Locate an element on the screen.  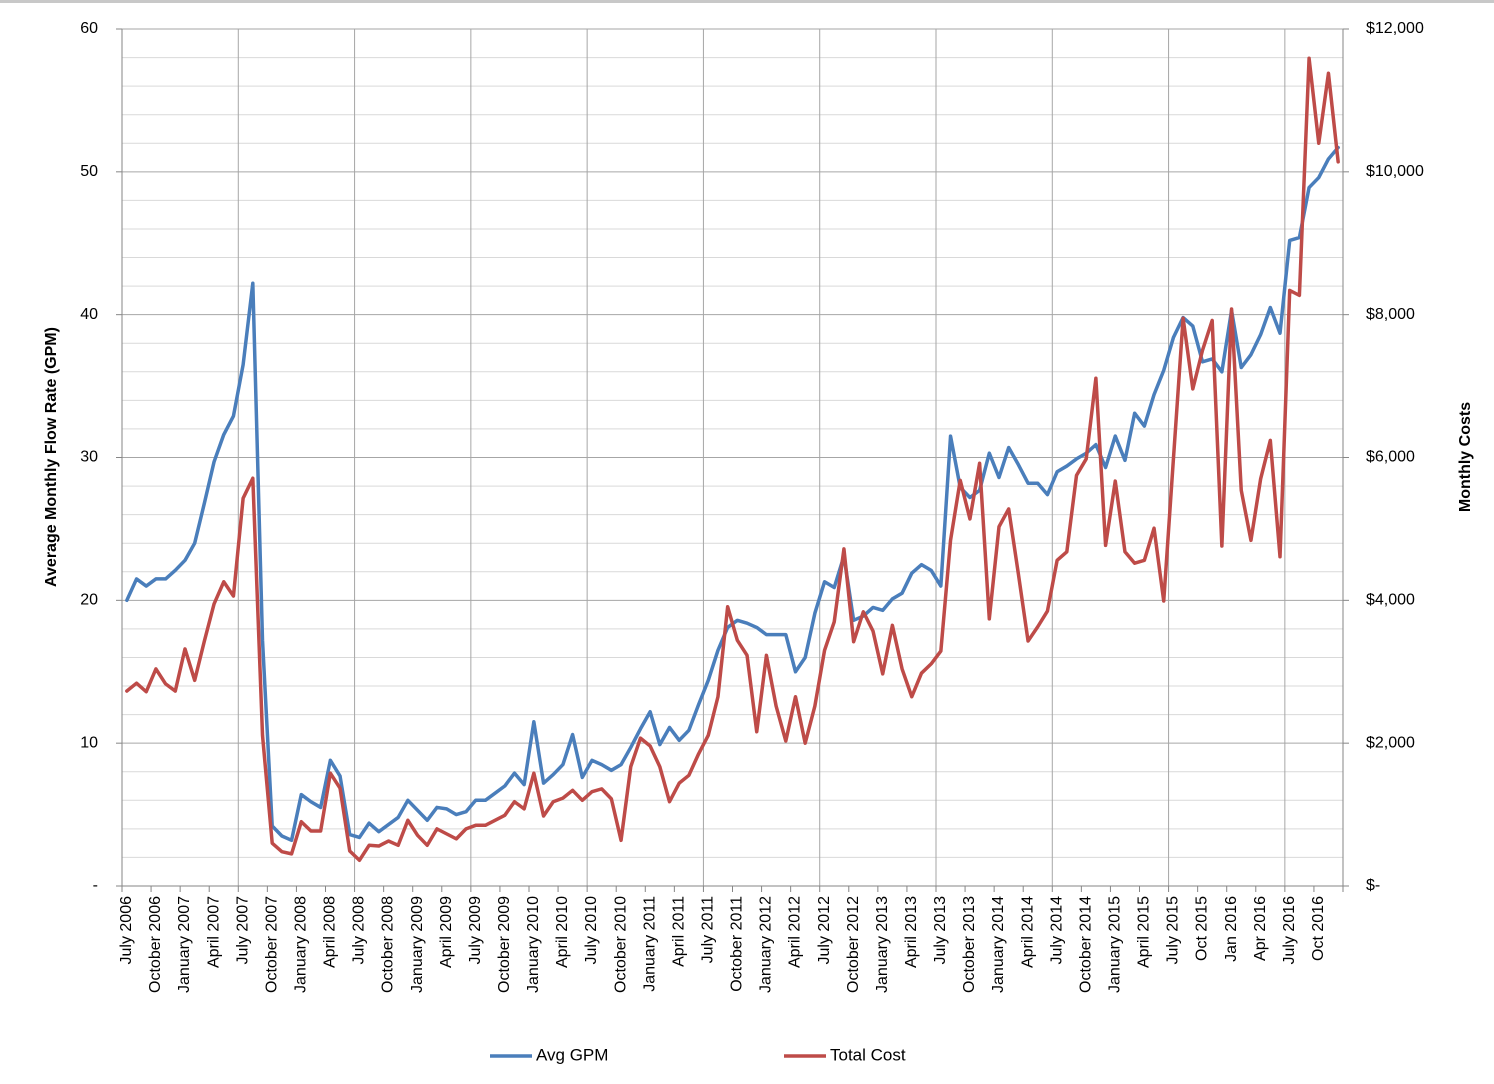
legend-label: Total Cost is located at coordinates (868, 1054).